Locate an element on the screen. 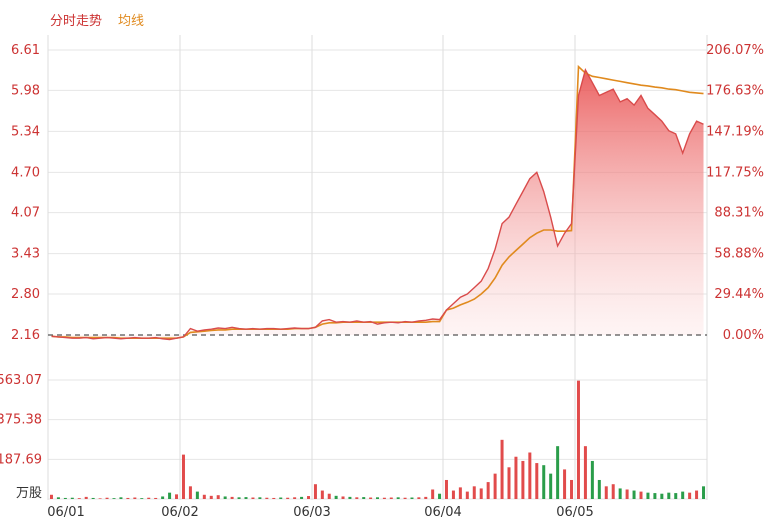 The width and height of the screenshot is (780, 527). price-tick-label: 4.07 is located at coordinates (25, 213).